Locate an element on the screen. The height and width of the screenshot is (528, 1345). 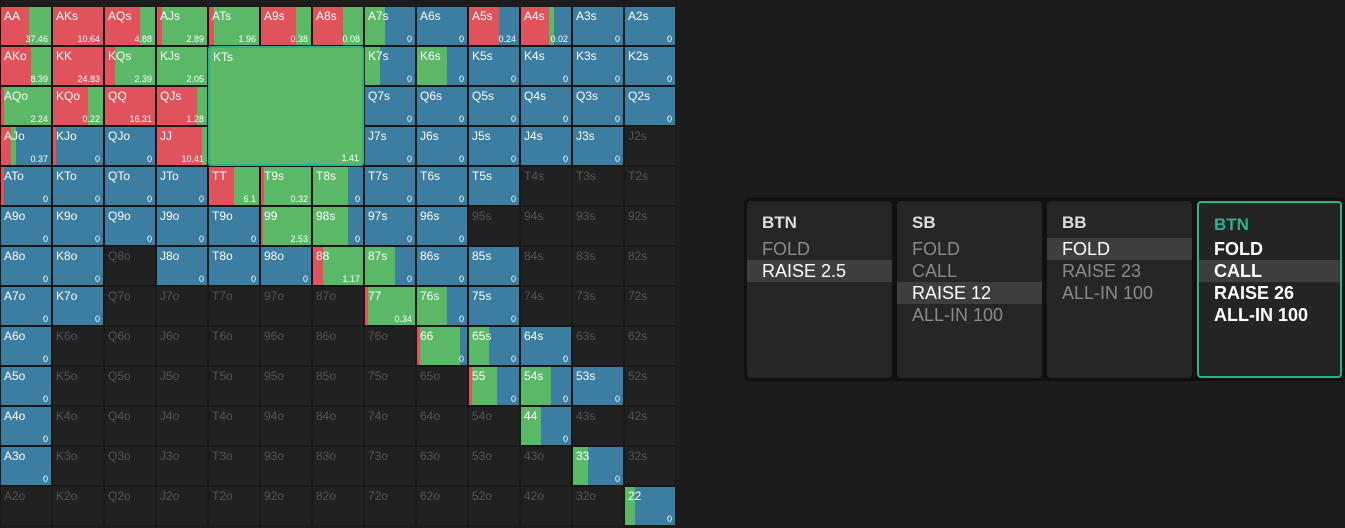
hand-cell: K4s 0 is located at coordinates (546, 66).